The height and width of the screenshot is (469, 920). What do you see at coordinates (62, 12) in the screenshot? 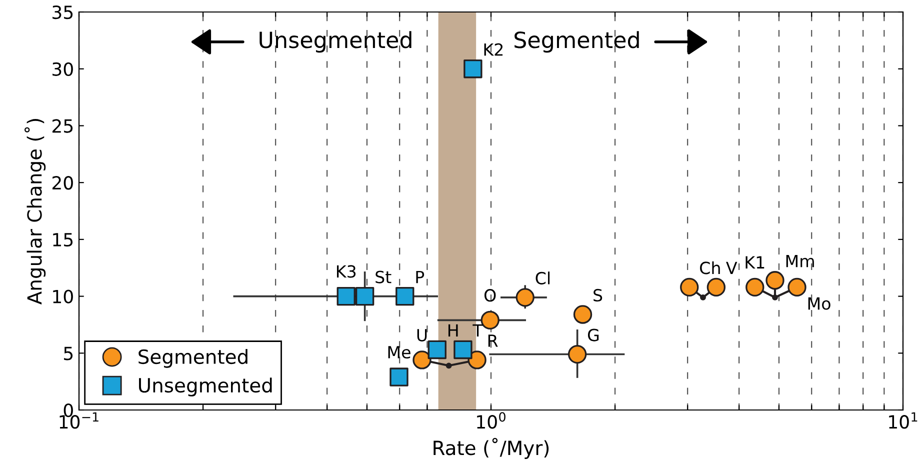
I see `y-tick-label: 35` at bounding box center [62, 12].